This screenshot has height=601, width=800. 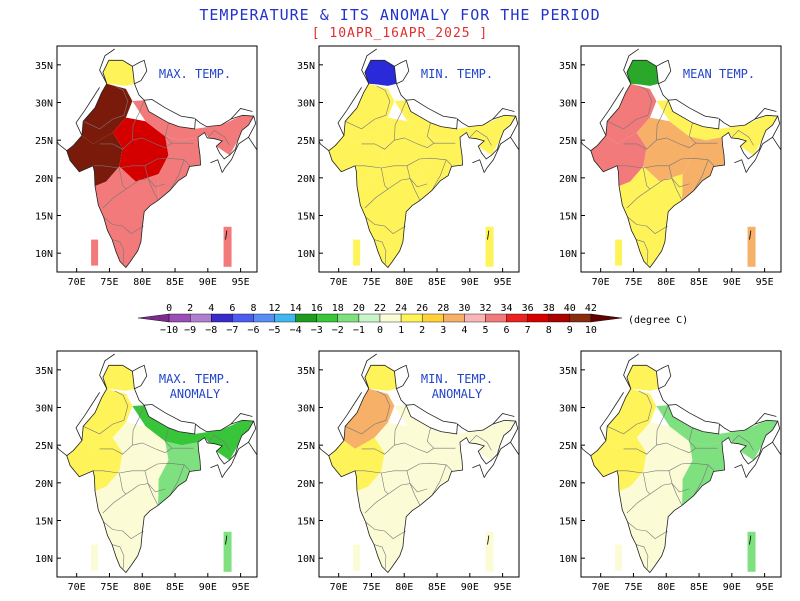 What do you see at coordinates (549, 308) in the screenshot?
I see `colorbar-temp-label: 38` at bounding box center [549, 308].